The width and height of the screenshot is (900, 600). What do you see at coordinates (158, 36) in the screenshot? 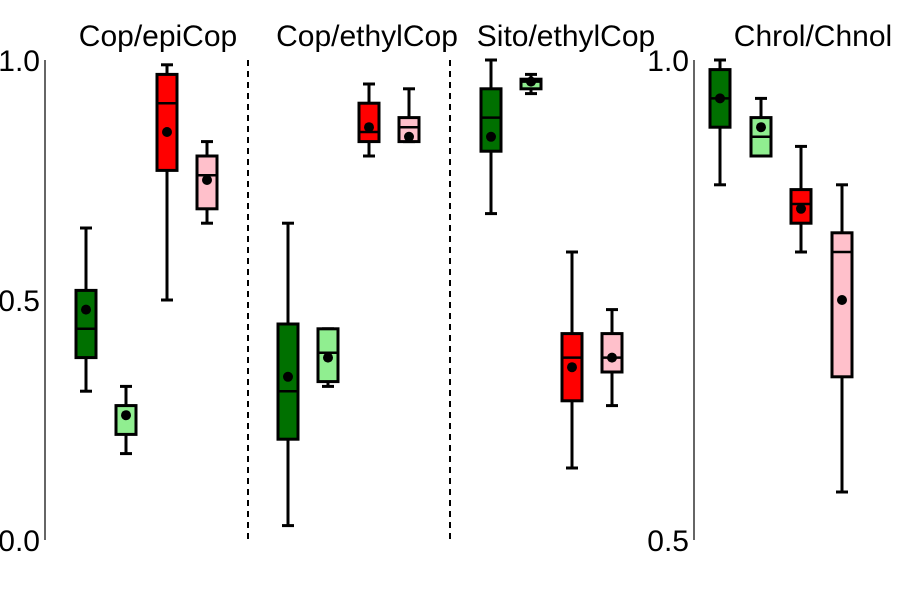
I see `panel-title: Cop/epiCop` at bounding box center [158, 36].